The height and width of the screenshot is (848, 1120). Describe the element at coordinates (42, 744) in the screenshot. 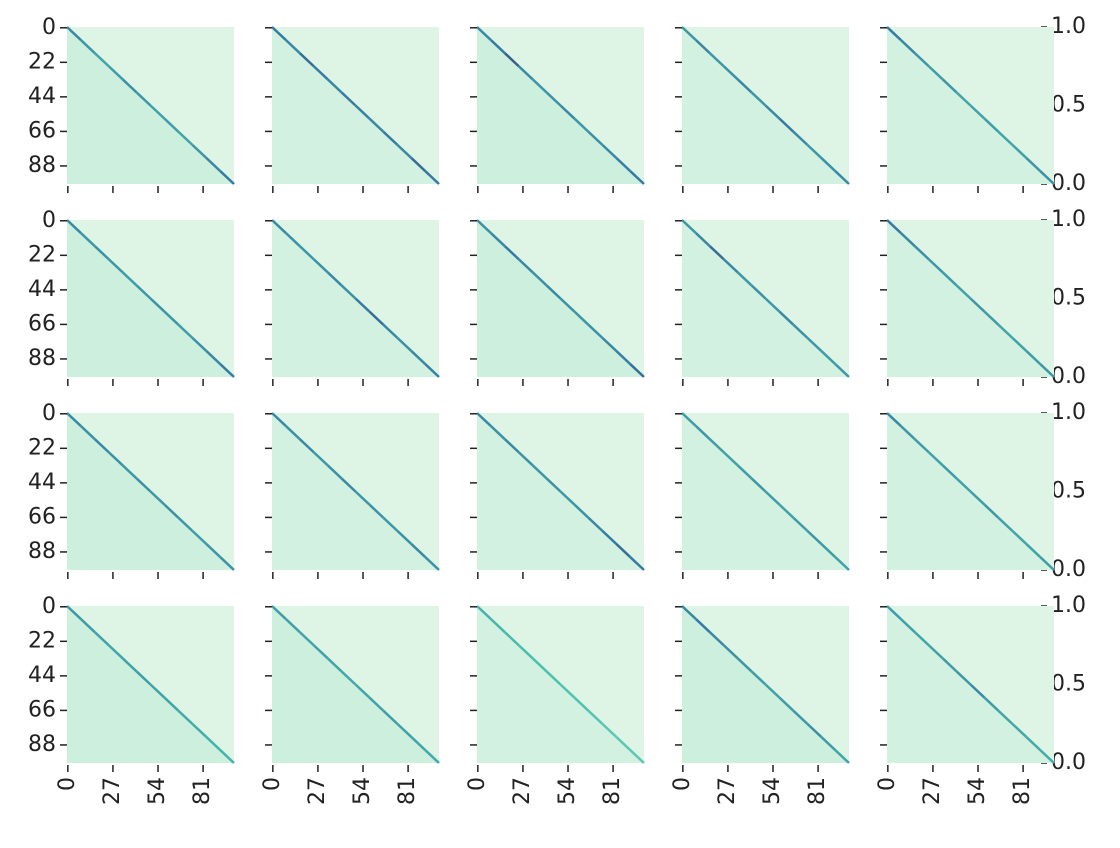

I see `y-tick-label: 88` at that location.